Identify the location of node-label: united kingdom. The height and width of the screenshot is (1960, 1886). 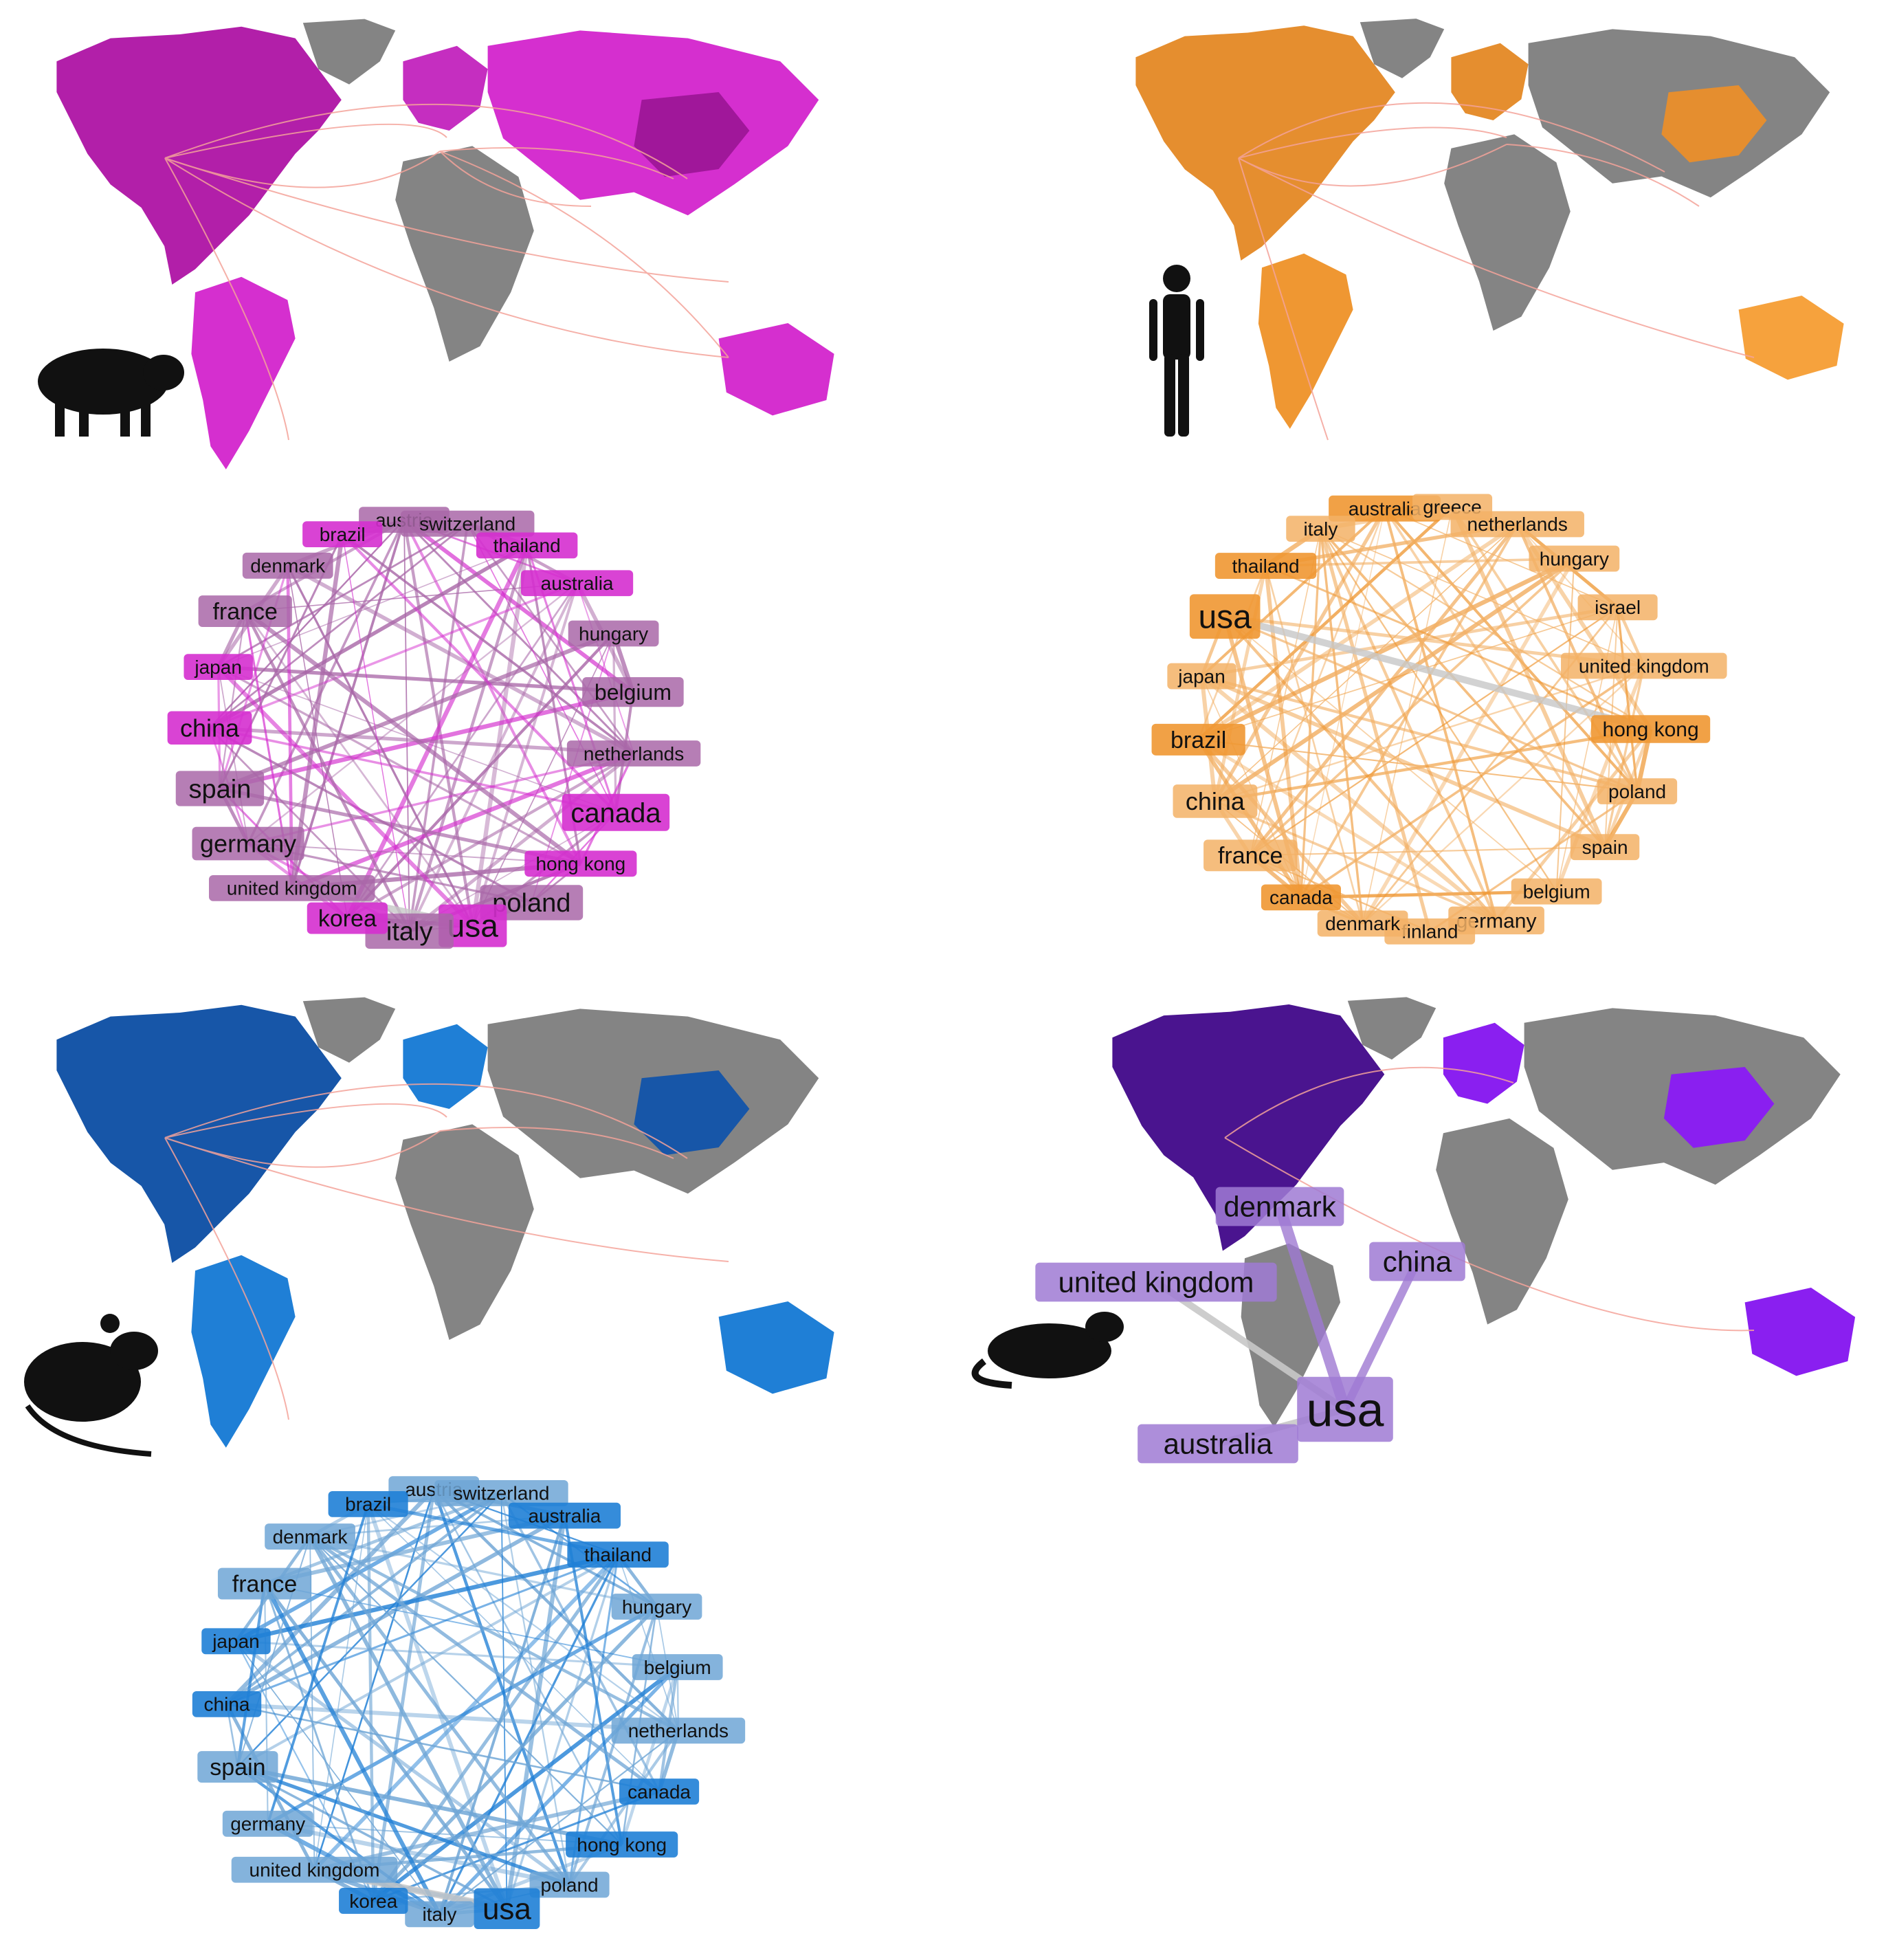
(314, 1871).